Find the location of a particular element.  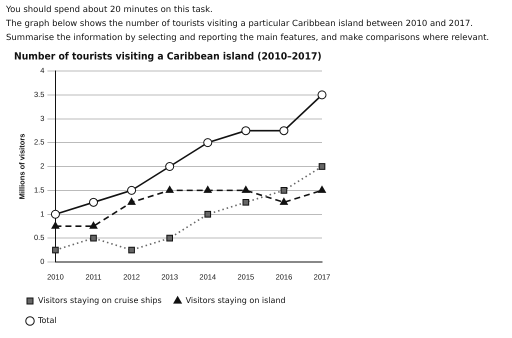

text: The graph below shows the number of tourists visiting a particular Caribbean island between 2010 and 2017. is located at coordinates (240, 24).